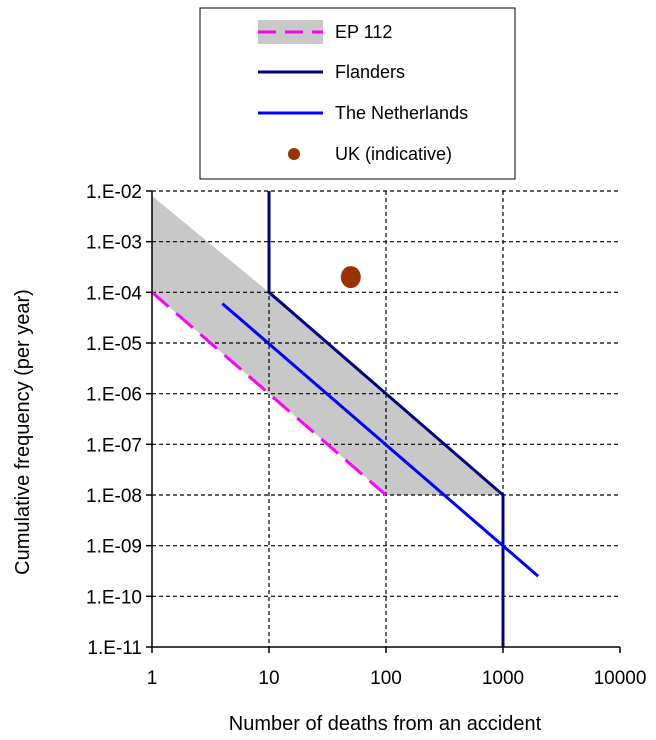 The width and height of the screenshot is (656, 740). I want to click on x-axis-title: Number of deaths from an accident, so click(385, 724).